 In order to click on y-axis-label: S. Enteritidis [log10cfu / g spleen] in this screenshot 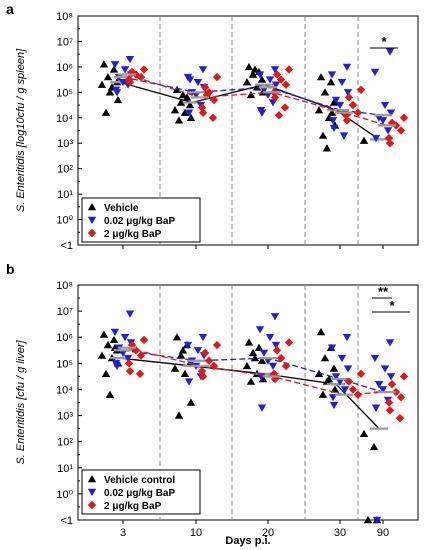, I will do `click(21, 130)`.